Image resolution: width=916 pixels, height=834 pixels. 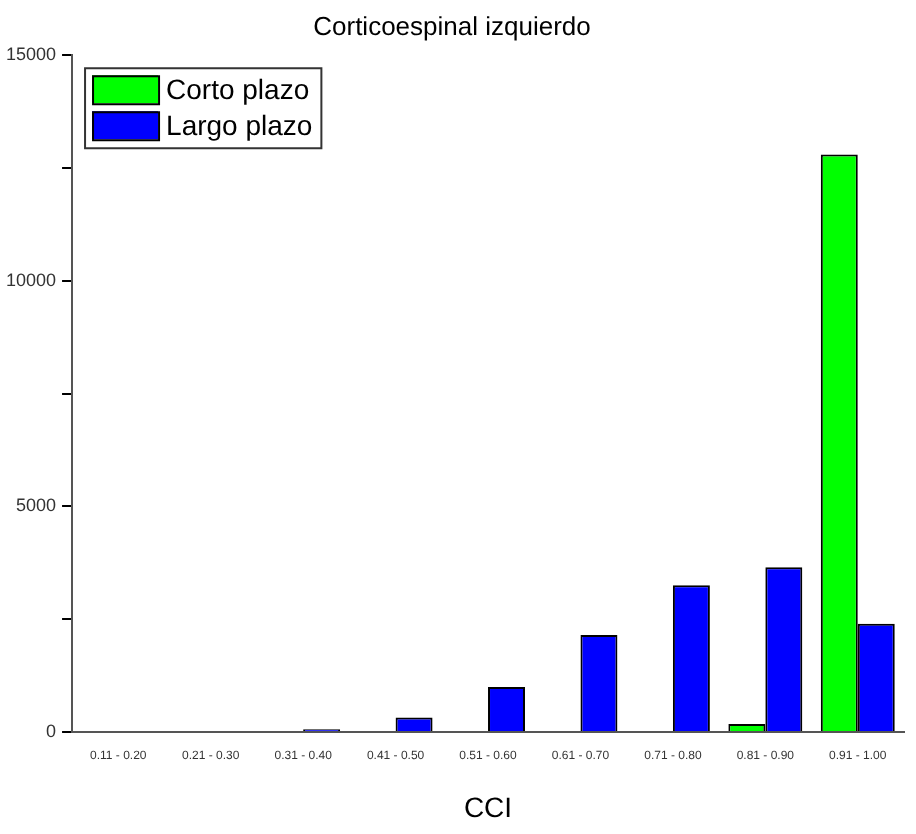 I want to click on x-axis-title: CCI, so click(x=488, y=806).